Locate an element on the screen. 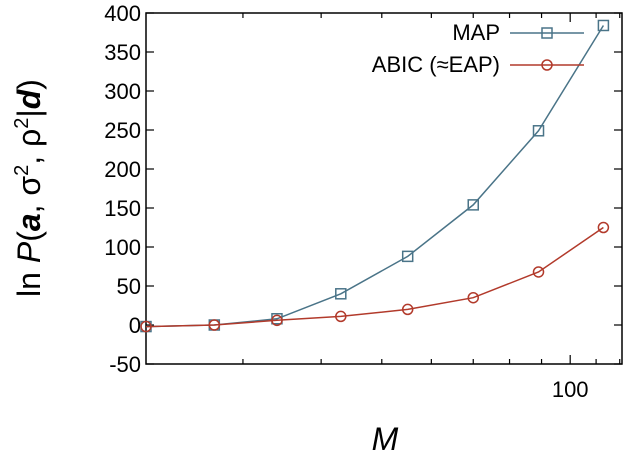 Image resolution: width=623 pixels, height=458 pixels. legend-marker-abic is located at coordinates (547, 65).